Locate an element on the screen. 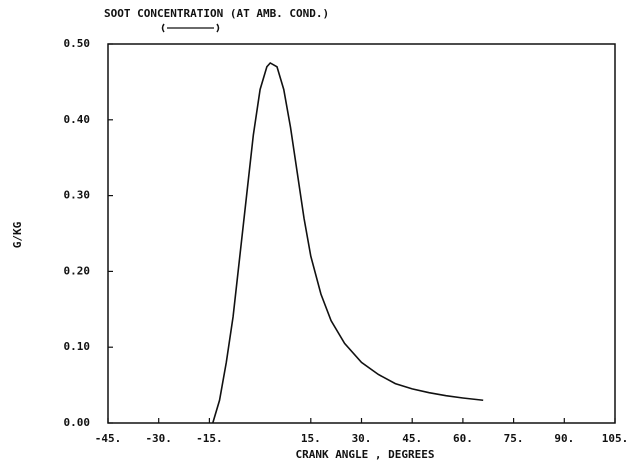 The width and height of the screenshot is (637, 463). y-tick-label: 0.00 is located at coordinates (77, 422).